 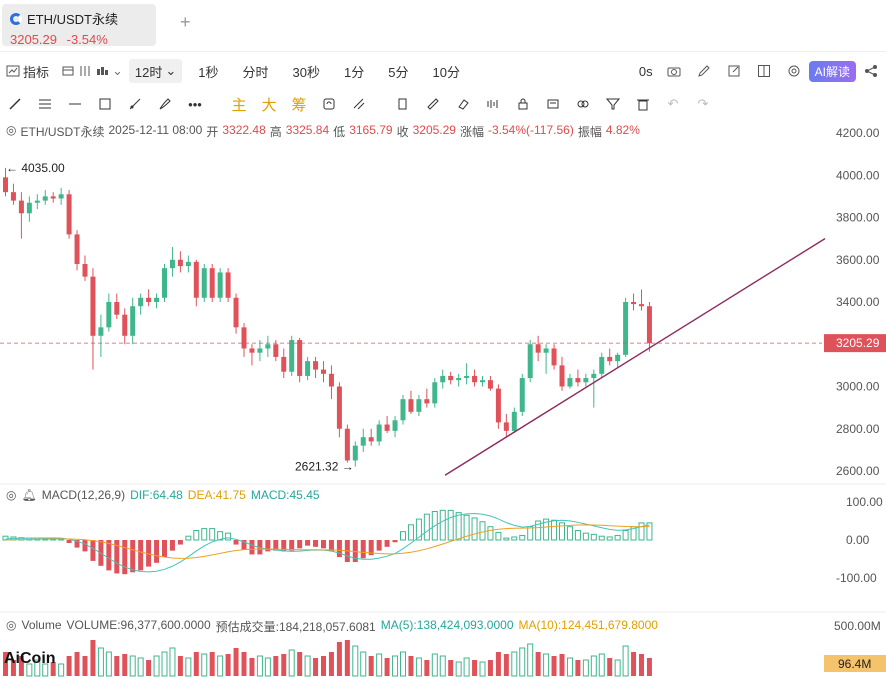 I want to click on rectangle-tool-icon, so click(x=105, y=104).